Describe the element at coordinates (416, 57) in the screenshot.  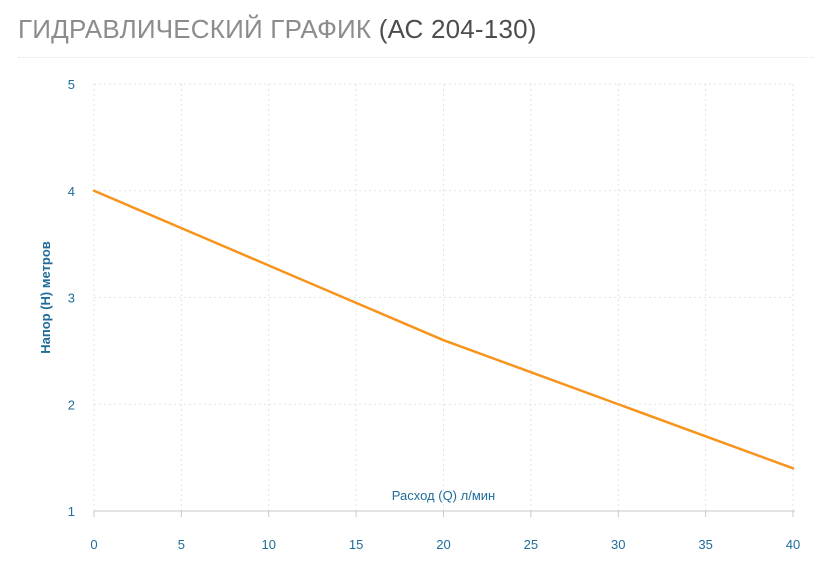
I see `title-divider` at that location.